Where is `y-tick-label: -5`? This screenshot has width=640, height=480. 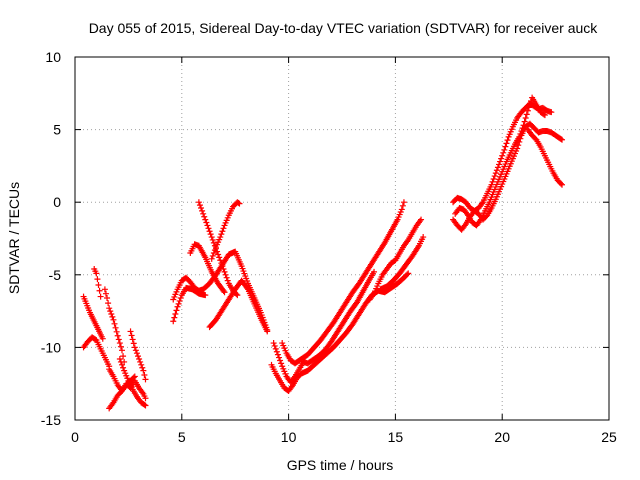 y-tick-label: -5 is located at coordinates (55, 275).